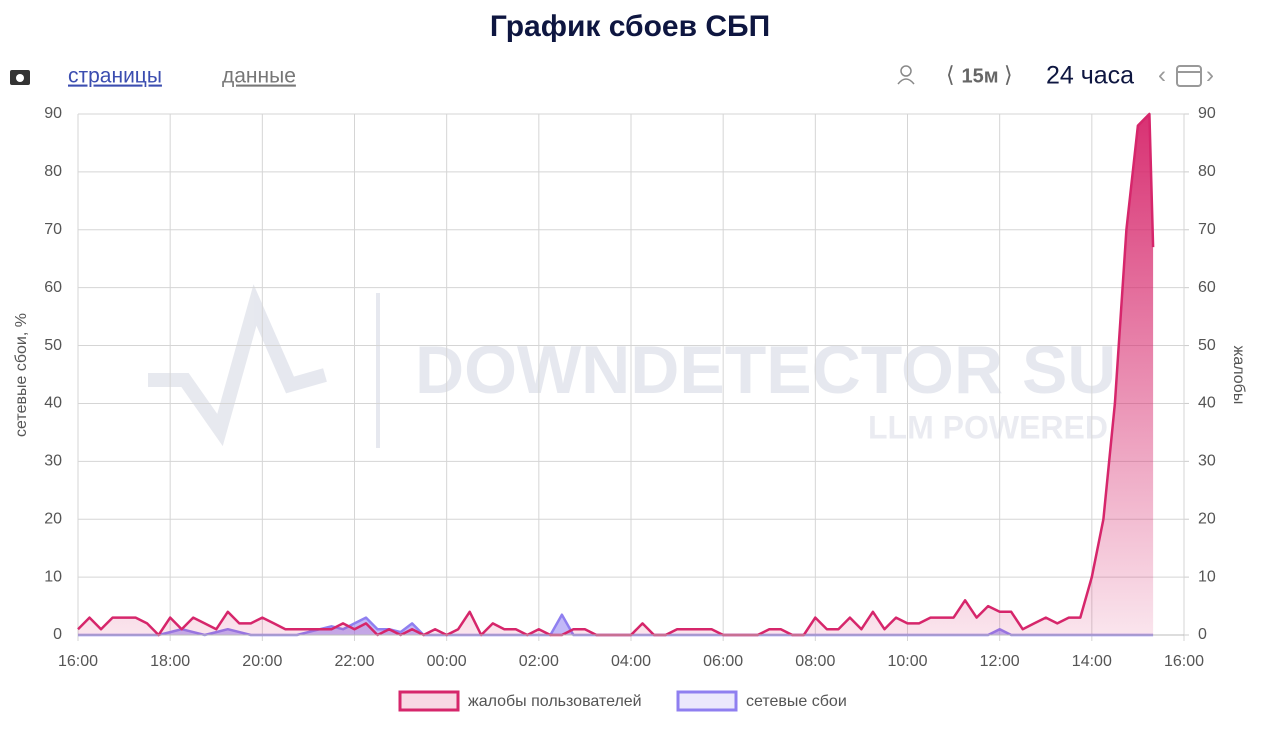 This screenshot has height=750, width=1280. Describe the element at coordinates (1207, 229) in the screenshot. I see `y2-tick-label: 70` at that location.